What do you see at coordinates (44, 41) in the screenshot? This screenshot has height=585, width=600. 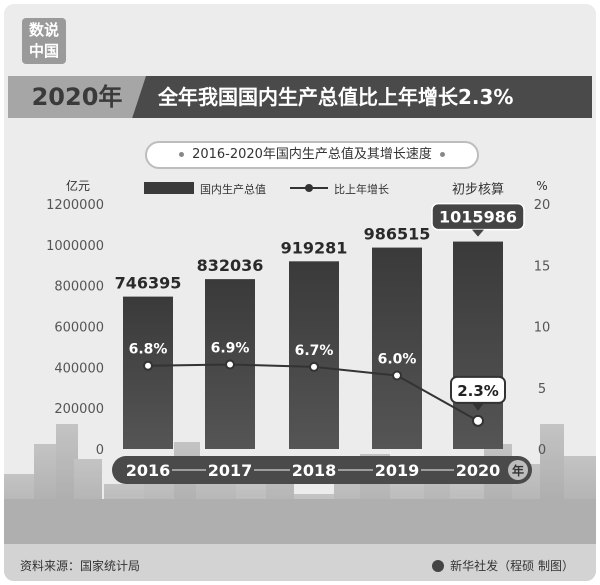 I see `data-china-badge: 数说 中国` at bounding box center [44, 41].